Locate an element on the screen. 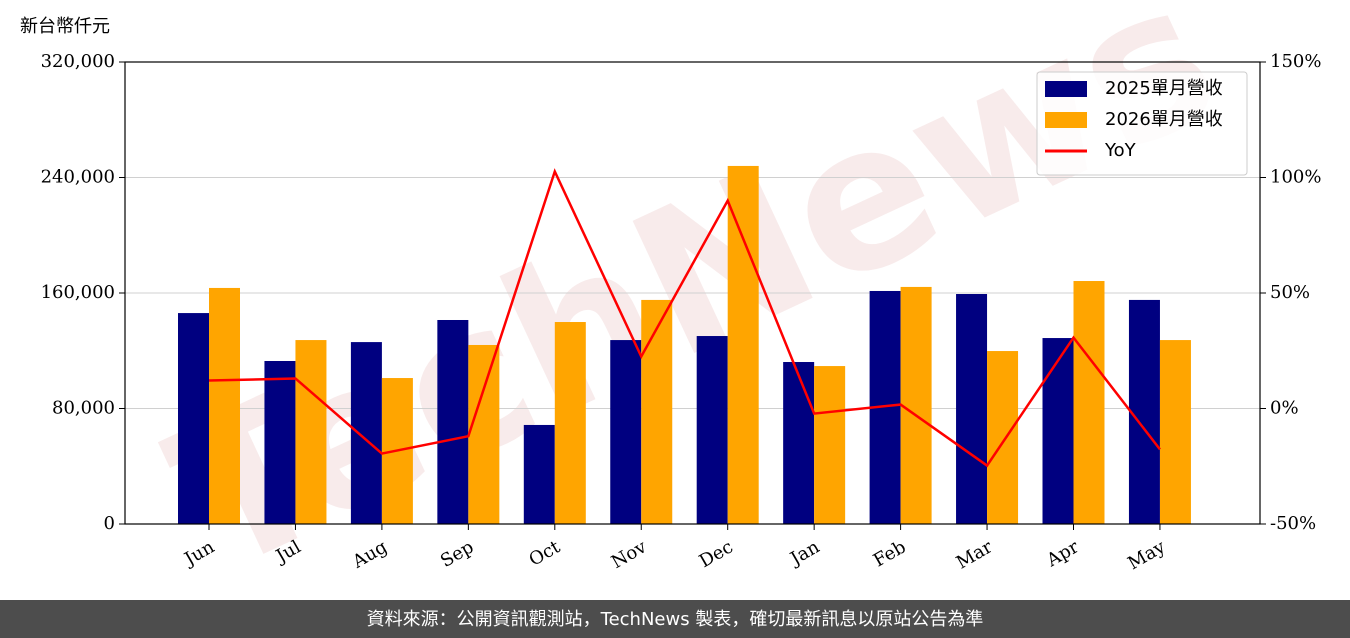  legend-box is located at coordinates (1142, 123).